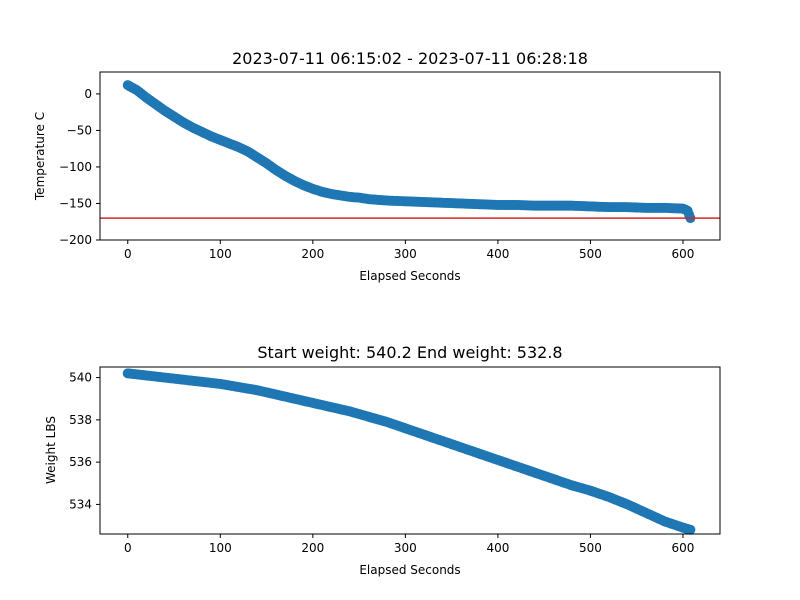 The width and height of the screenshot is (800, 600). What do you see at coordinates (80, 504) in the screenshot?
I see `weight-y-tick-label: 534` at bounding box center [80, 504].